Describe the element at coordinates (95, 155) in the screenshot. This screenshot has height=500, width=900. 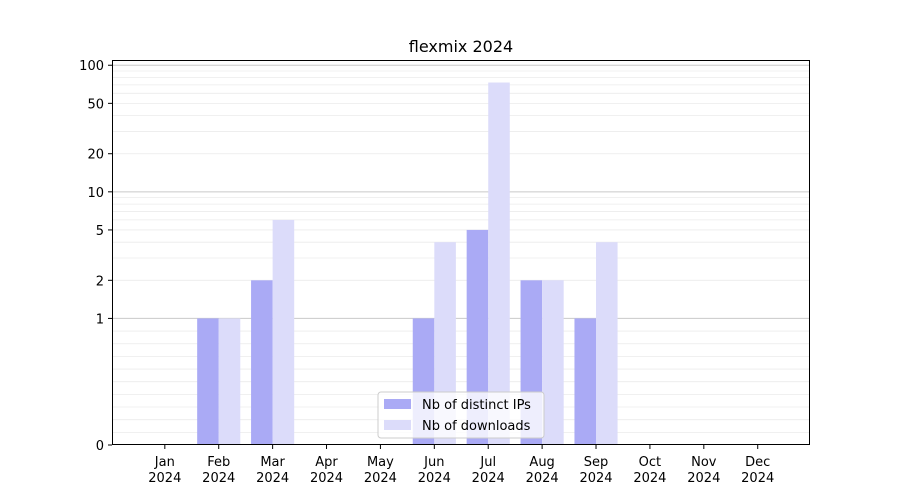
I see `y-tick-label: 20` at that location.